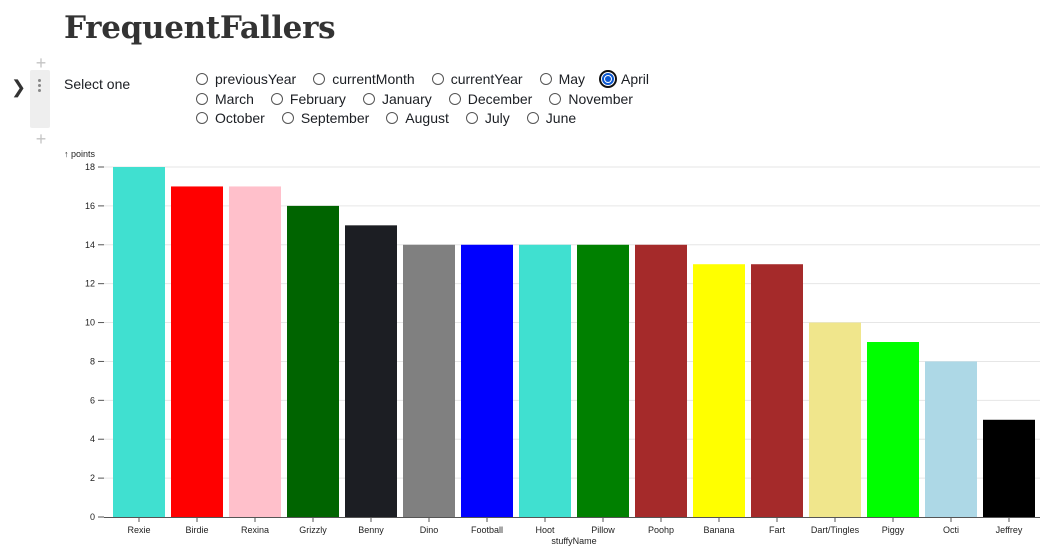 Image resolution: width=1057 pixels, height=548 pixels. Describe the element at coordinates (1009, 468) in the screenshot. I see `bar-jeffrey` at that location.